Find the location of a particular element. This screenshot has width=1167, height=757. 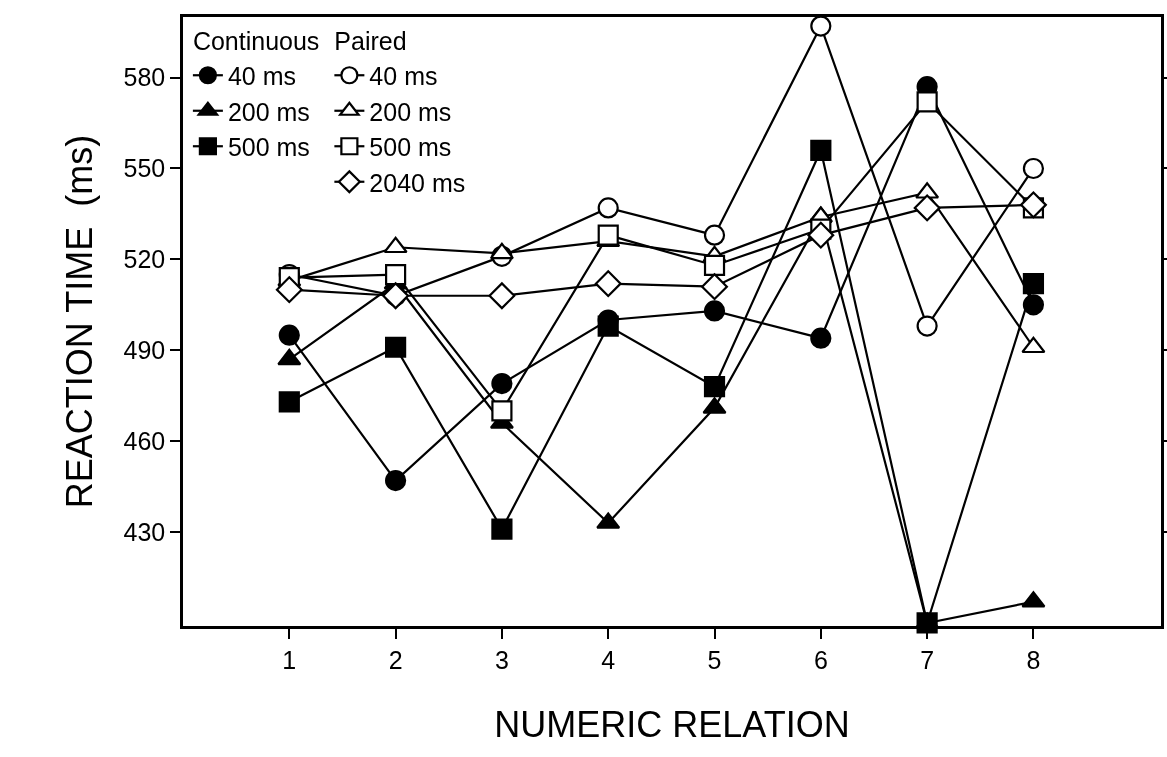

x-tick-label: 7 is located at coordinates (927, 659).